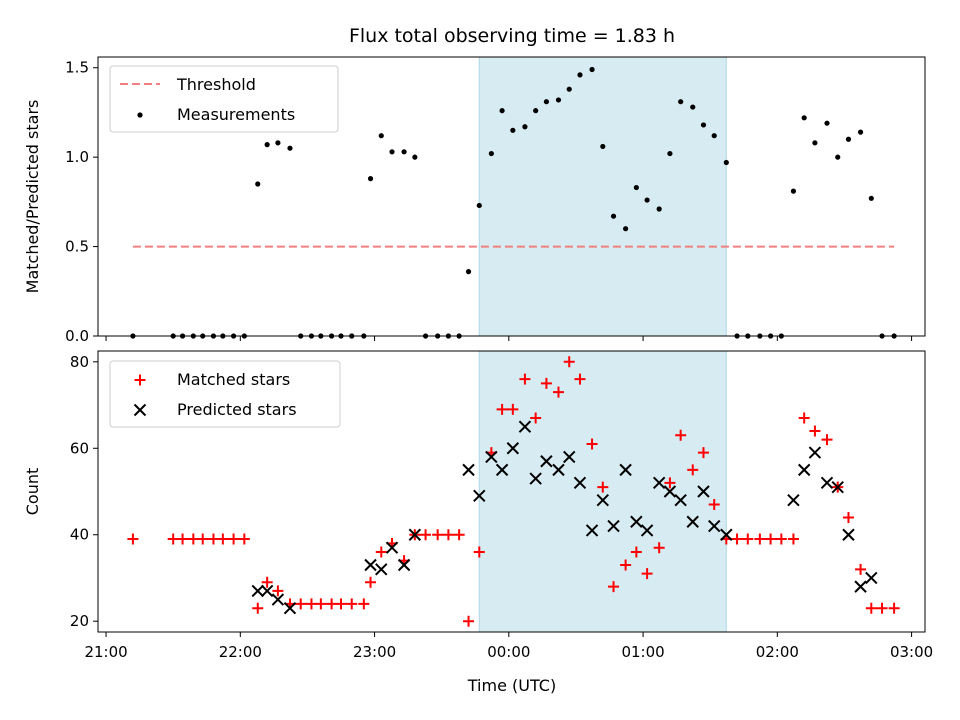 The width and height of the screenshot is (960, 720). I want to click on bottom-ylabel: Count, so click(32, 492).